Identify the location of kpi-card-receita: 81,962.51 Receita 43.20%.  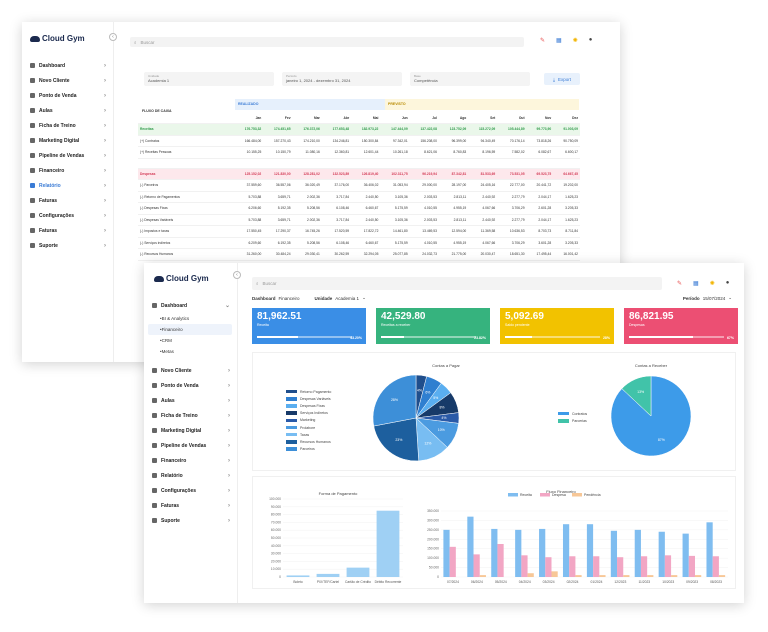
(309, 326).